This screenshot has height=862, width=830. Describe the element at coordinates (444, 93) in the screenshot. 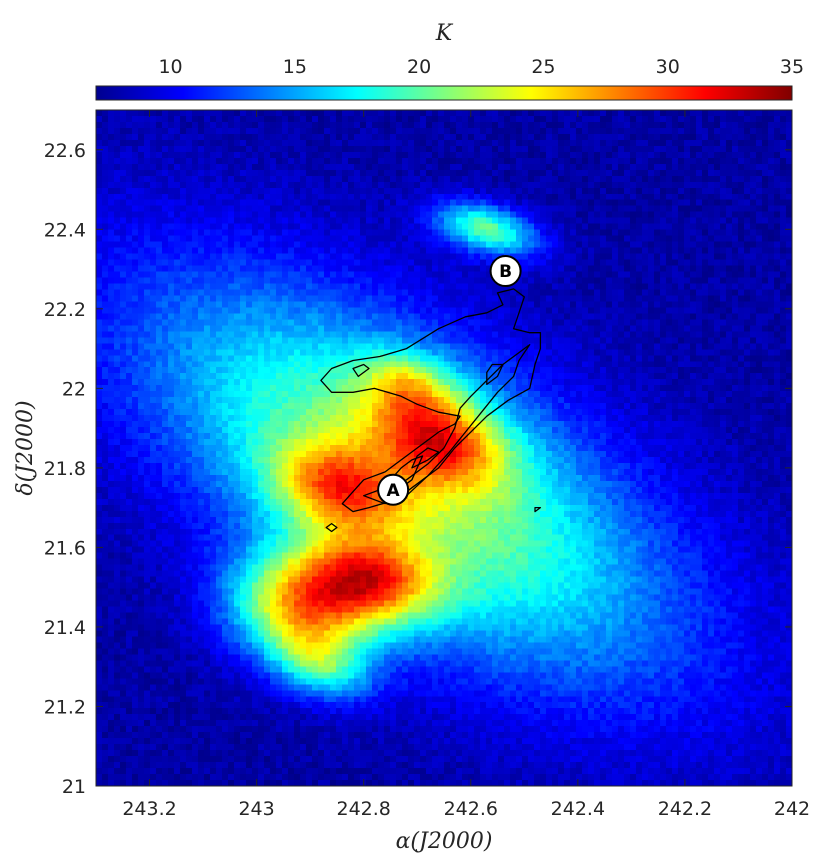

I see `colorbar` at that location.